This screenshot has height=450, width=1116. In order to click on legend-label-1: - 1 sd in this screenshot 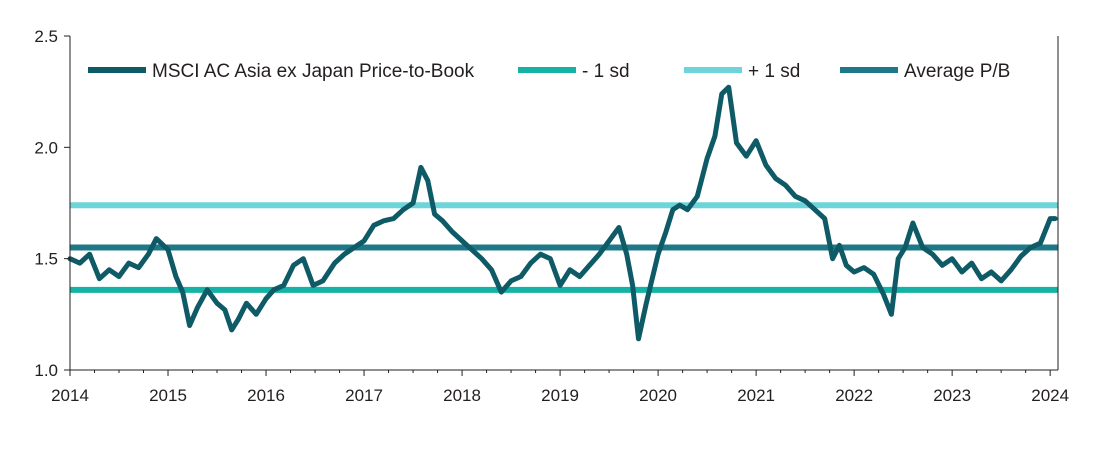, I will do `click(606, 71)`.